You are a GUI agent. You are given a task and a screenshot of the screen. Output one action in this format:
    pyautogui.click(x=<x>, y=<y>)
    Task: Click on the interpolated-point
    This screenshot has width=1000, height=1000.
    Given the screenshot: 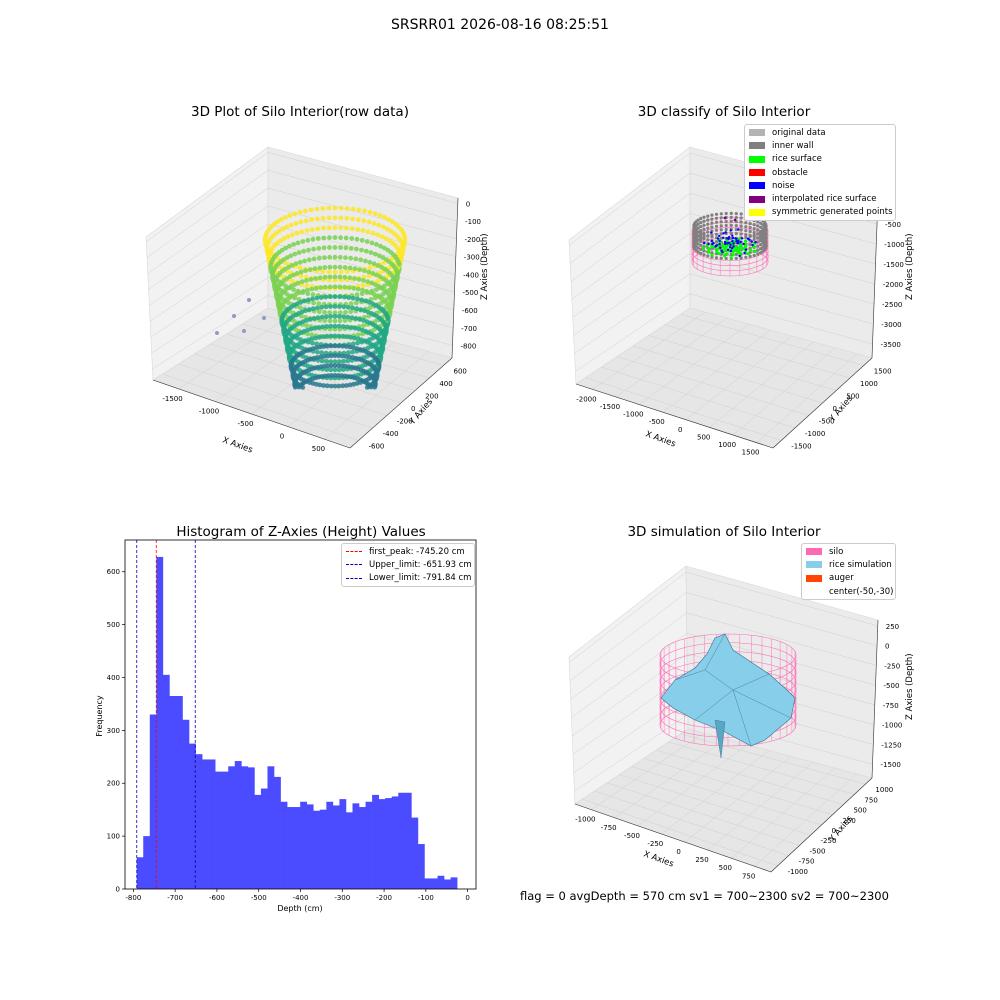 What is the action you would take?
    pyautogui.click(x=725, y=218)
    